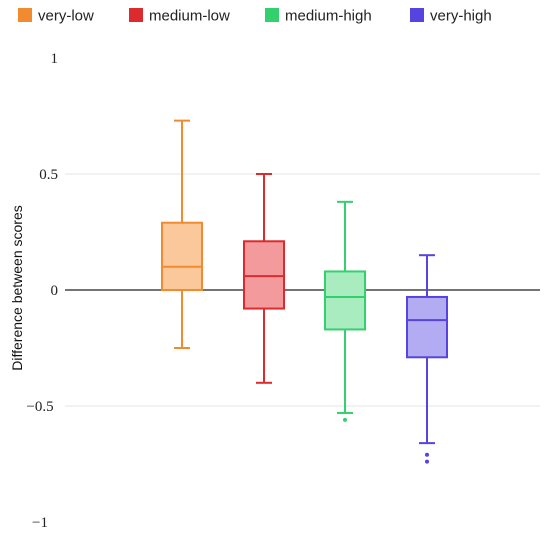 This screenshot has width=550, height=536. What do you see at coordinates (55, 59) in the screenshot?
I see `y-tick-label: 1` at bounding box center [55, 59].